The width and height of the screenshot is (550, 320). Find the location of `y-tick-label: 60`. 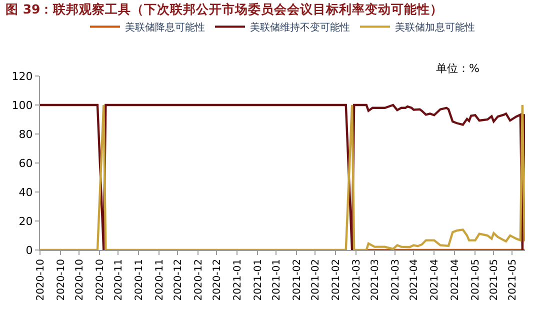

y-tick-label: 60 is located at coordinates (25, 163).